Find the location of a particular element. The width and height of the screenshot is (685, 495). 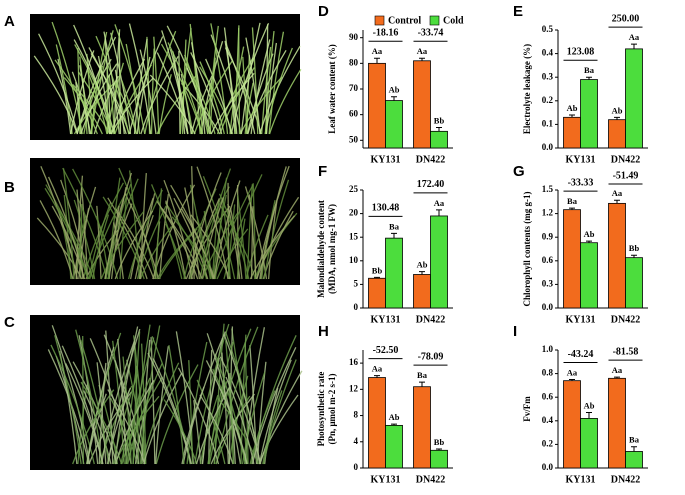

annotation: 172.40 is located at coordinates (431, 184).